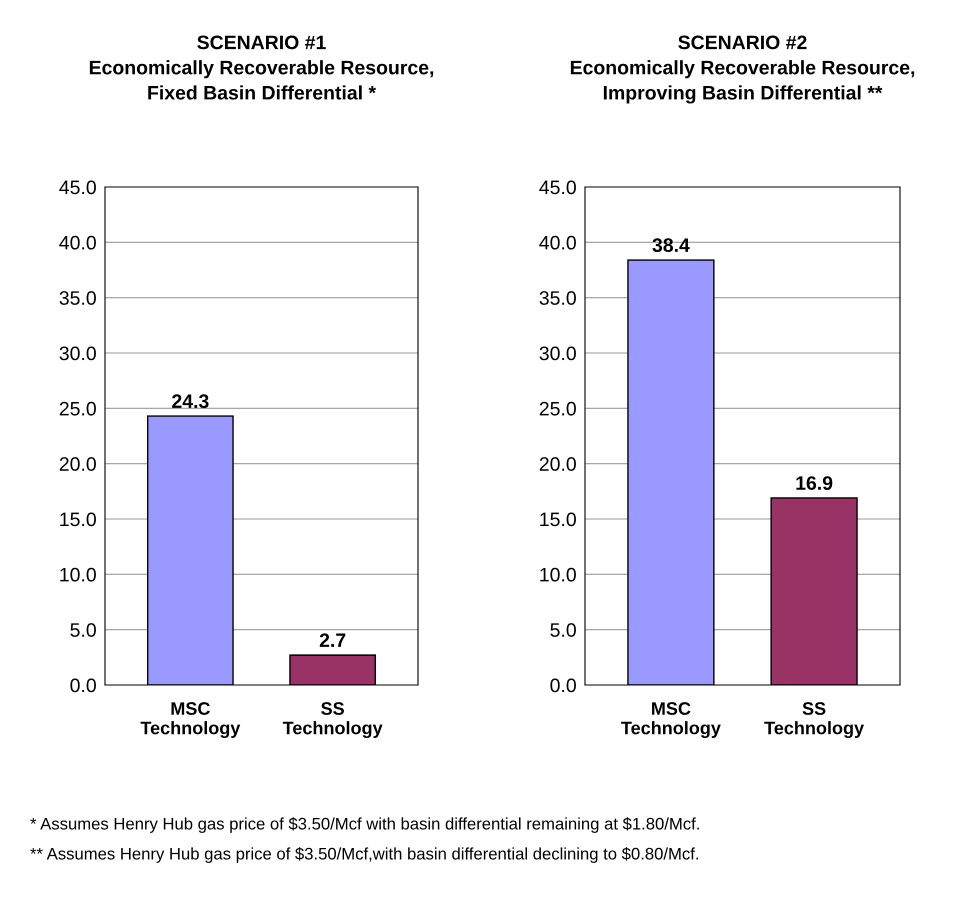  Describe the element at coordinates (364, 825) in the screenshot. I see `text: * Assumes Henry Hub gas price of $3.50/Mcf with basin differential remaining at $1.80/Mcf.` at that location.